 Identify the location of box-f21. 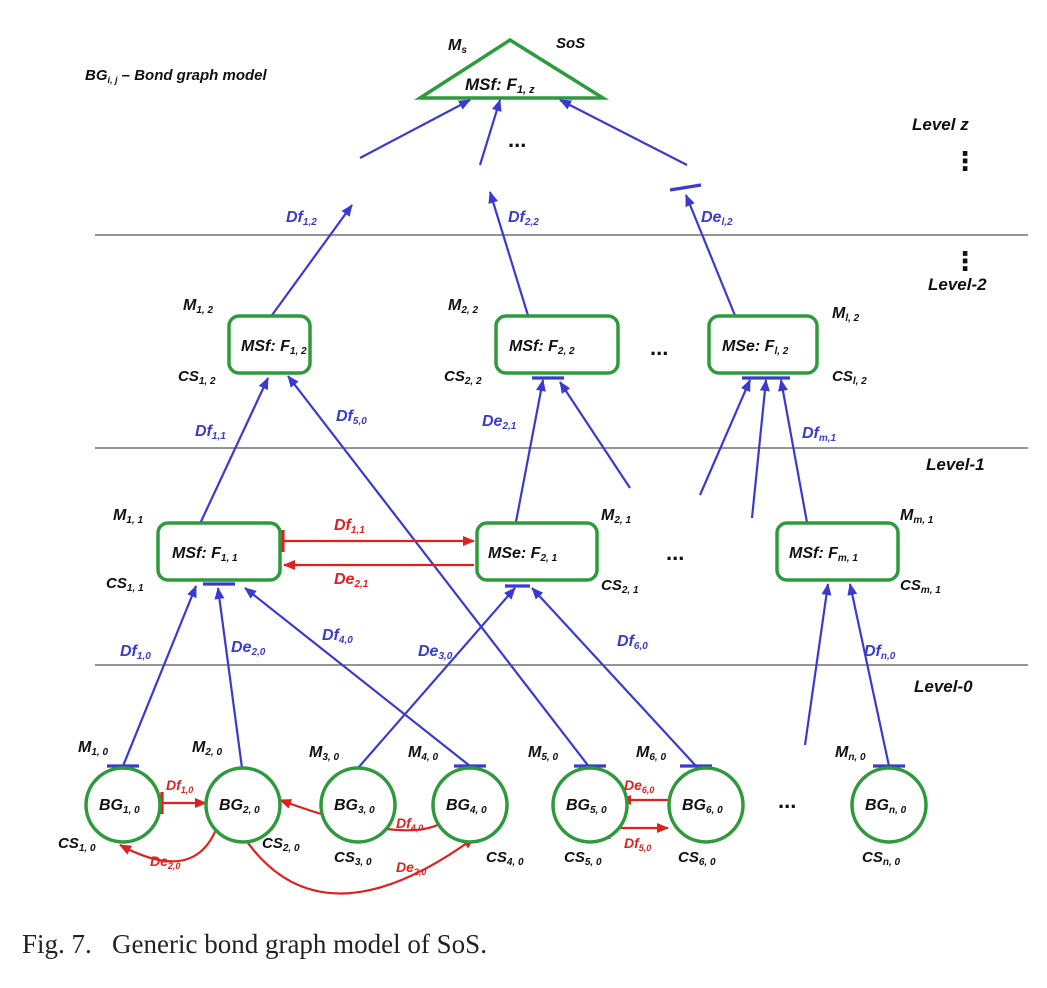
(537, 551).